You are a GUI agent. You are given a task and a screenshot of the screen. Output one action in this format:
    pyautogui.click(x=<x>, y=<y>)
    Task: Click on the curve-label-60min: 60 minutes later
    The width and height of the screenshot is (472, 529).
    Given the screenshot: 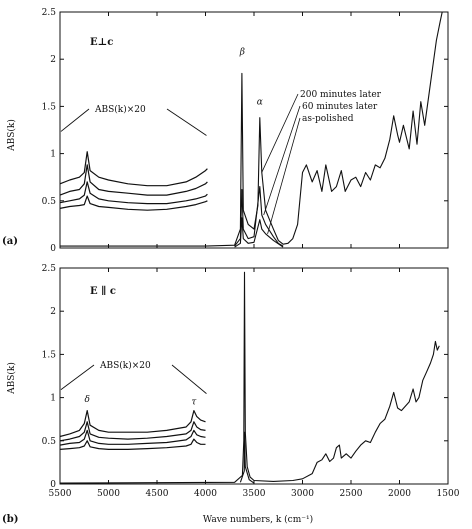 What is the action you would take?
    pyautogui.click(x=340, y=107)
    